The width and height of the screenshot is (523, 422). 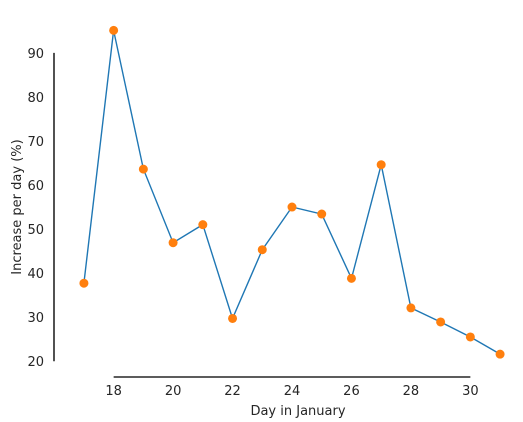 I want to click on x-axis-ticks: 18 20 22 24 26 28 30, so click(x=291, y=391).